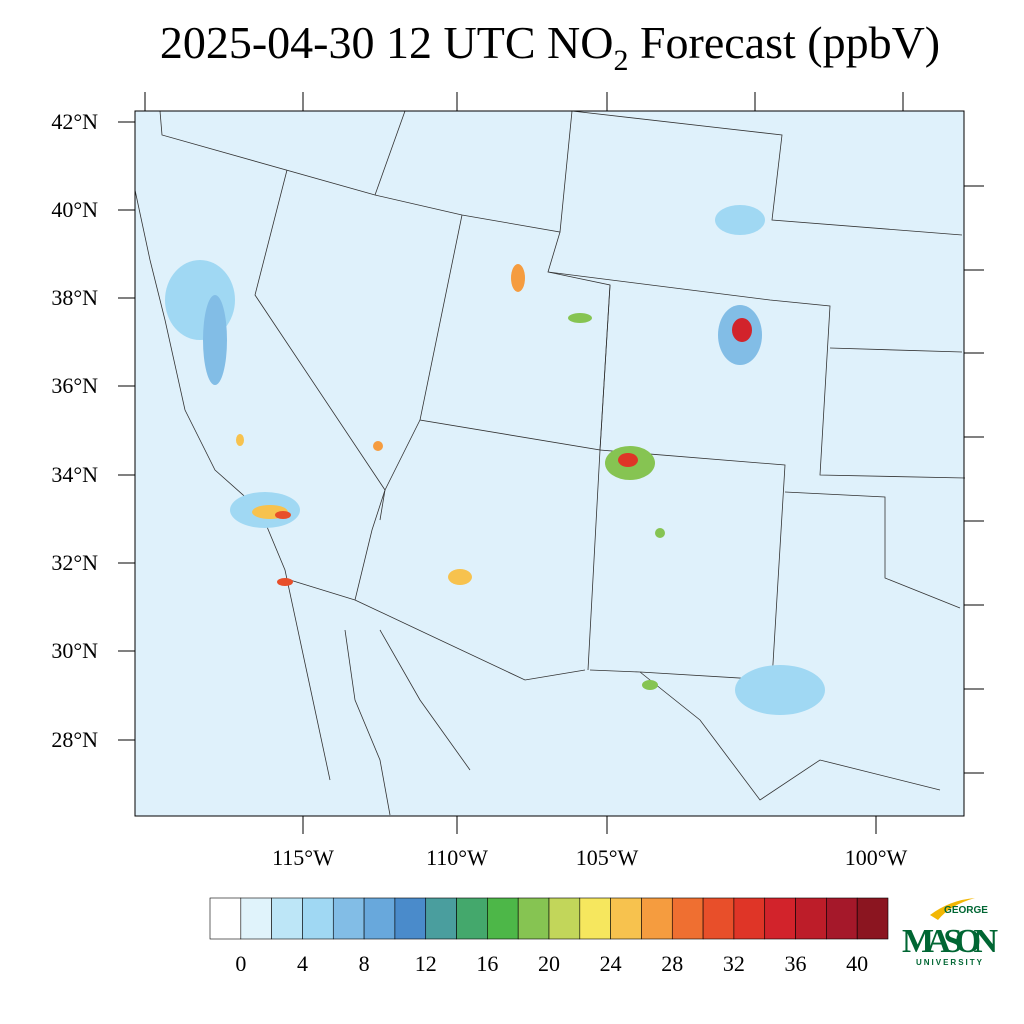  What do you see at coordinates (796, 963) in the screenshot?
I see `colorbar-tick-label: 36` at bounding box center [796, 963].